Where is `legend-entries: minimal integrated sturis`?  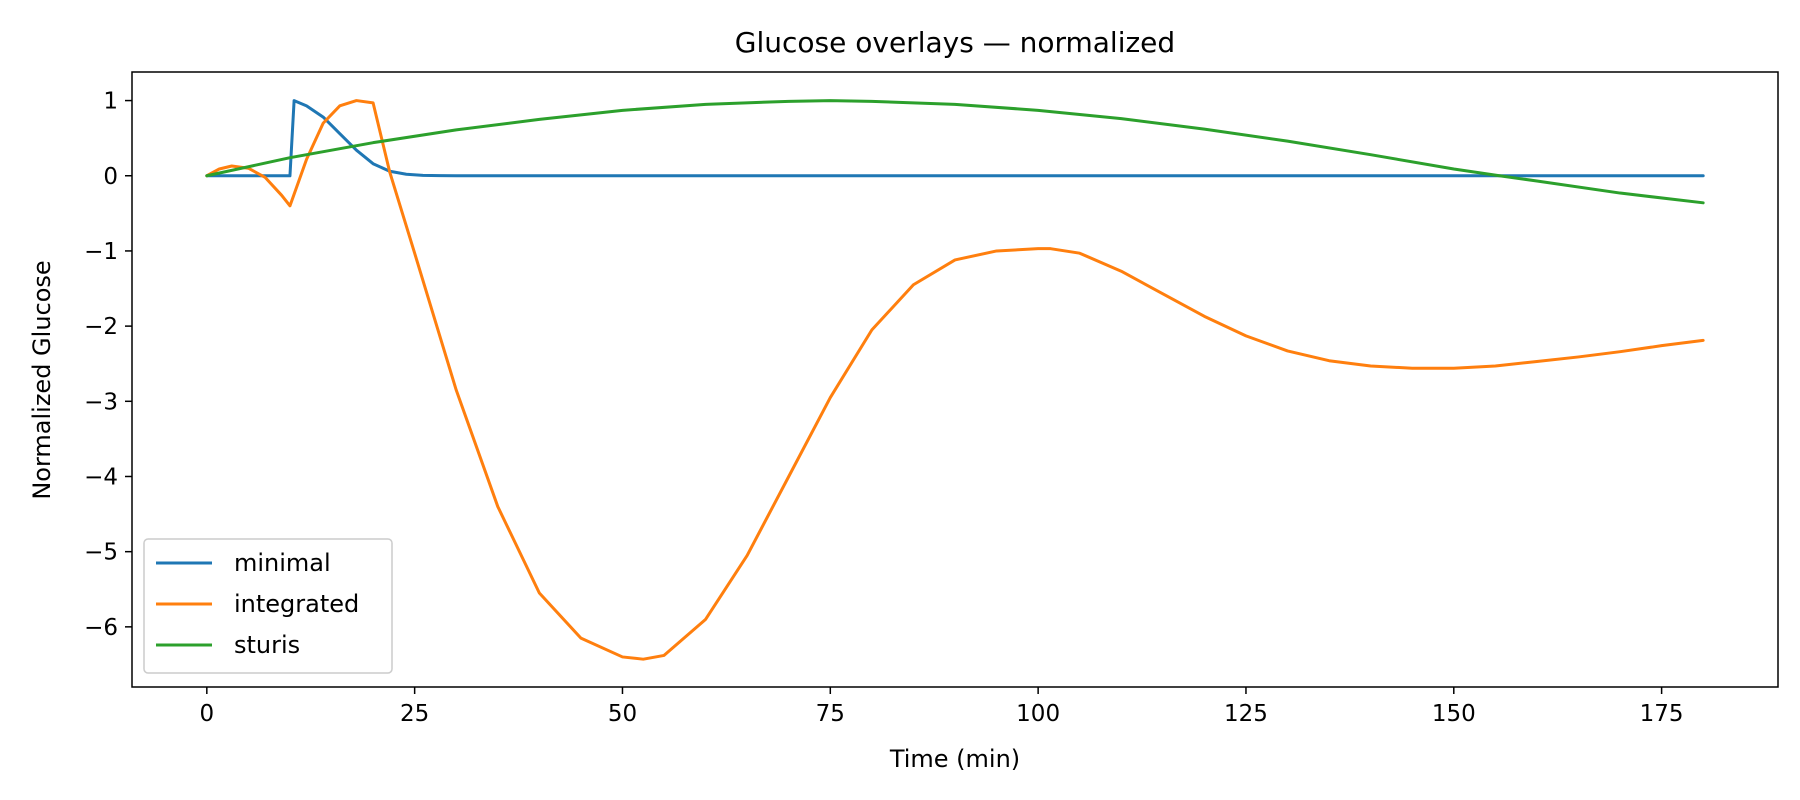 legend-entries: minimal integrated sturis is located at coordinates (257, 604).